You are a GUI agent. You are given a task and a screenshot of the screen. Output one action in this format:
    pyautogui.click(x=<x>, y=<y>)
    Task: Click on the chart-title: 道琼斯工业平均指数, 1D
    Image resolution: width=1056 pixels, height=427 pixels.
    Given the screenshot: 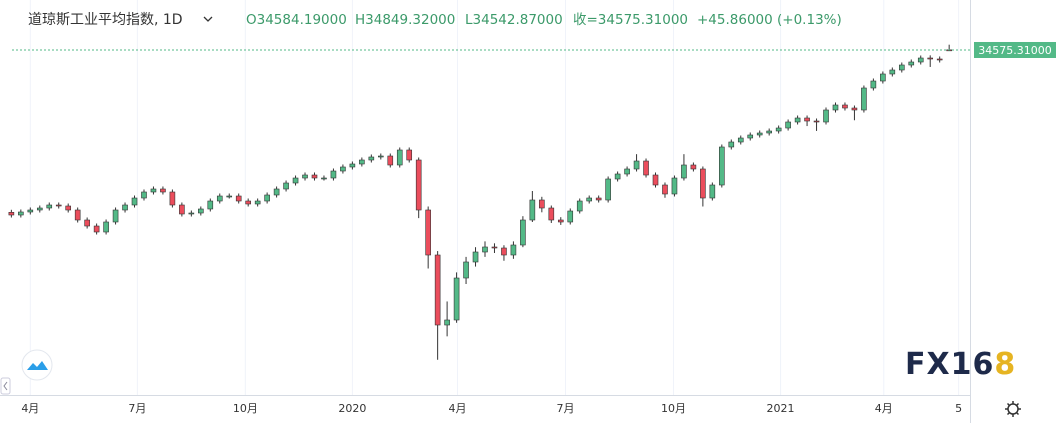 What is the action you would take?
    pyautogui.click(x=105, y=20)
    